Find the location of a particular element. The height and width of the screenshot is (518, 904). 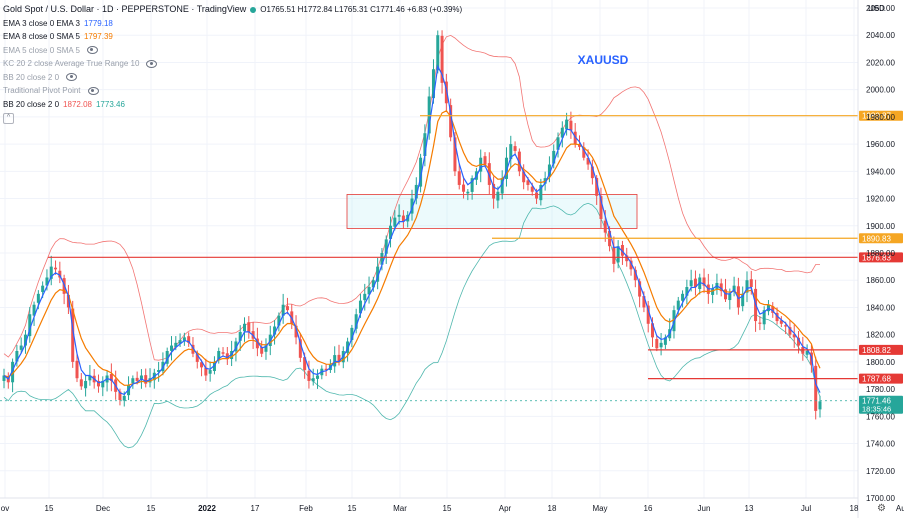

indicator-bb-hidden: BB 20 close 2 0 is located at coordinates (232, 78).